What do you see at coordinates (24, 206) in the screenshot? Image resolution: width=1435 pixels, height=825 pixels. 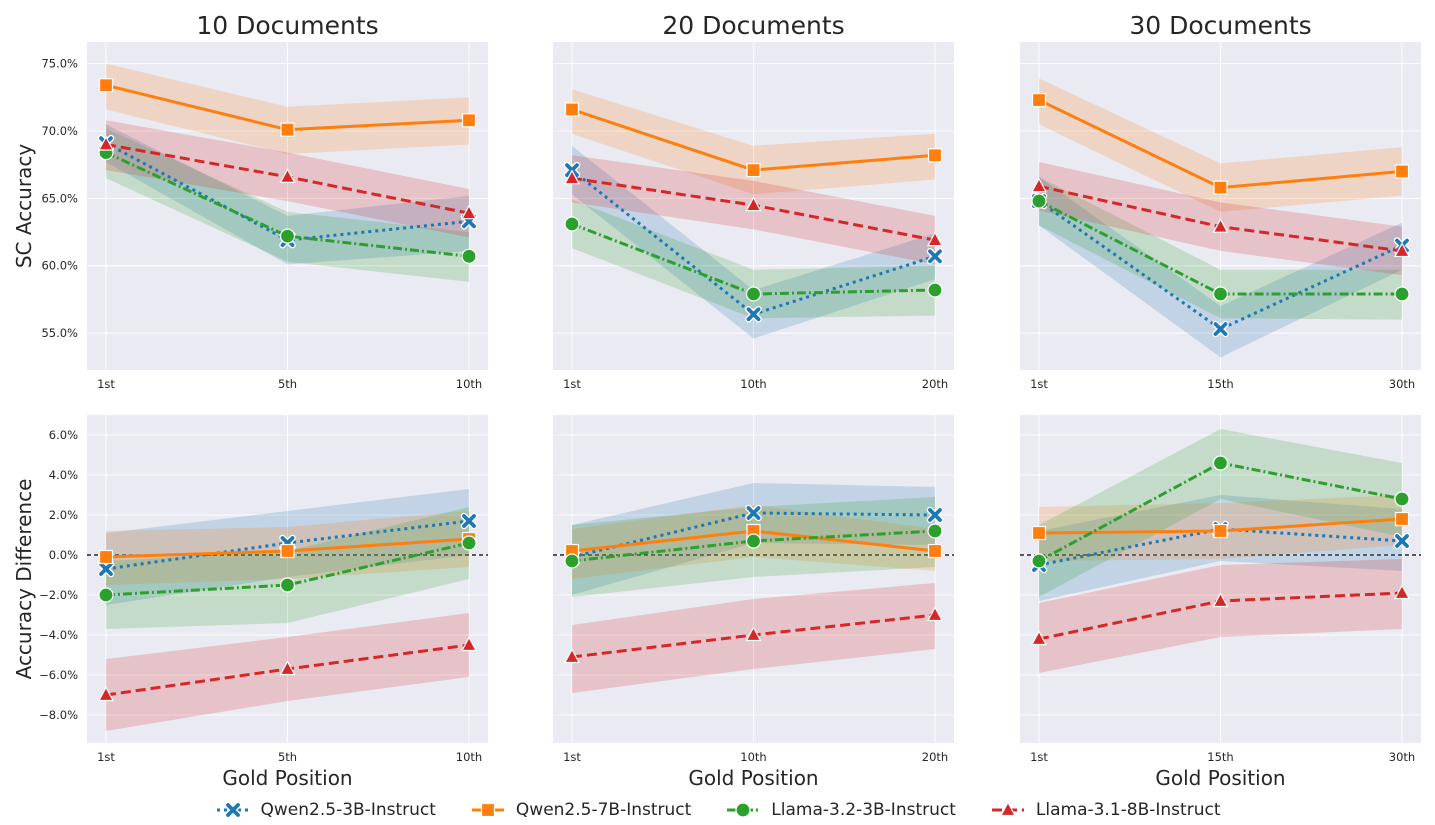 I see `panel-1-1-y-axis-label: SC Accuracy` at bounding box center [24, 206].